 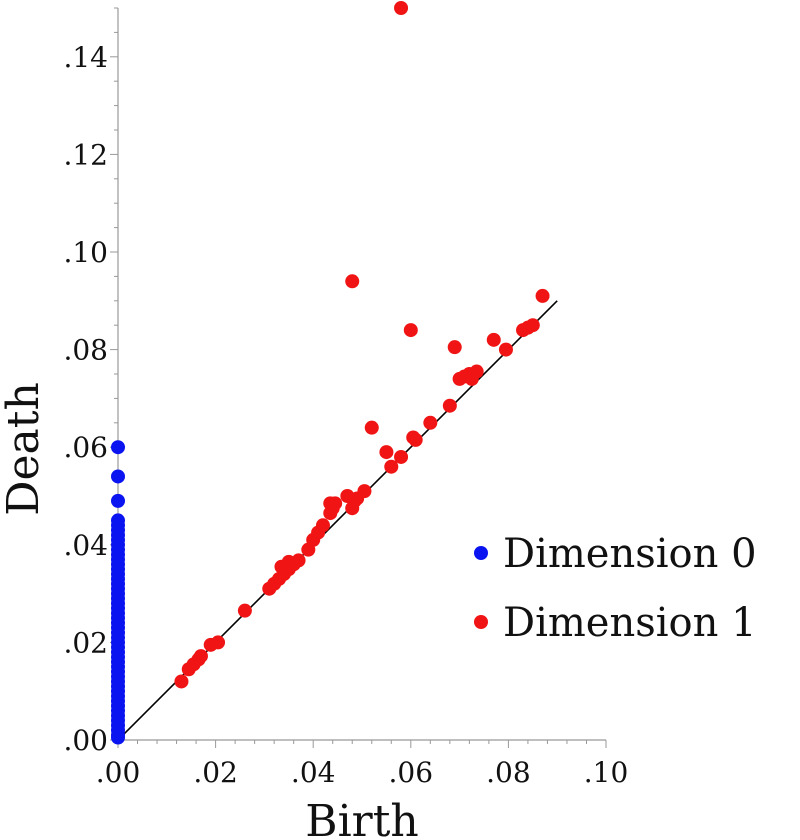 What do you see at coordinates (411, 772) in the screenshot?
I see `x-tick-label: .06` at bounding box center [411, 772].